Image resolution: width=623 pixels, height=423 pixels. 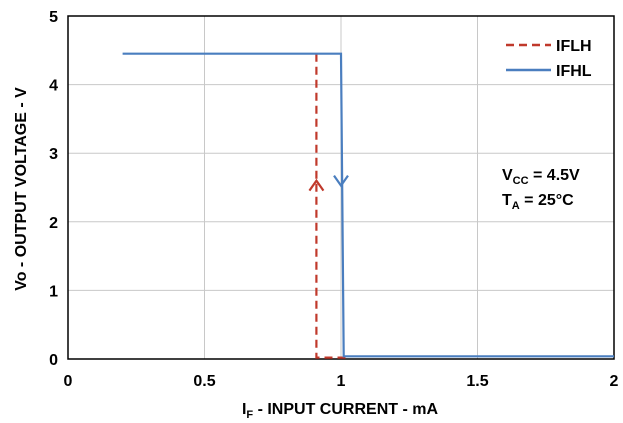 What do you see at coordinates (204, 381) in the screenshot?
I see `x-tick-label: 0.5` at bounding box center [204, 381].